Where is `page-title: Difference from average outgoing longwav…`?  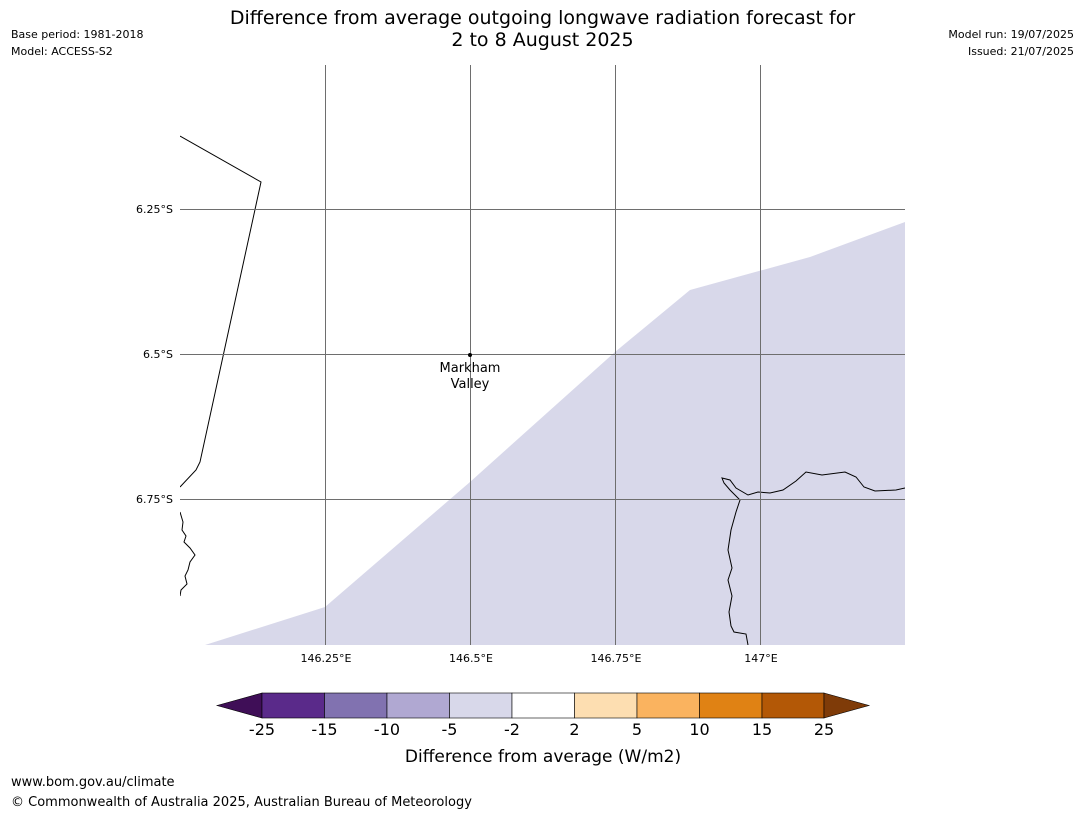 page-title: Difference from average outgoing longwav… is located at coordinates (542, 29).